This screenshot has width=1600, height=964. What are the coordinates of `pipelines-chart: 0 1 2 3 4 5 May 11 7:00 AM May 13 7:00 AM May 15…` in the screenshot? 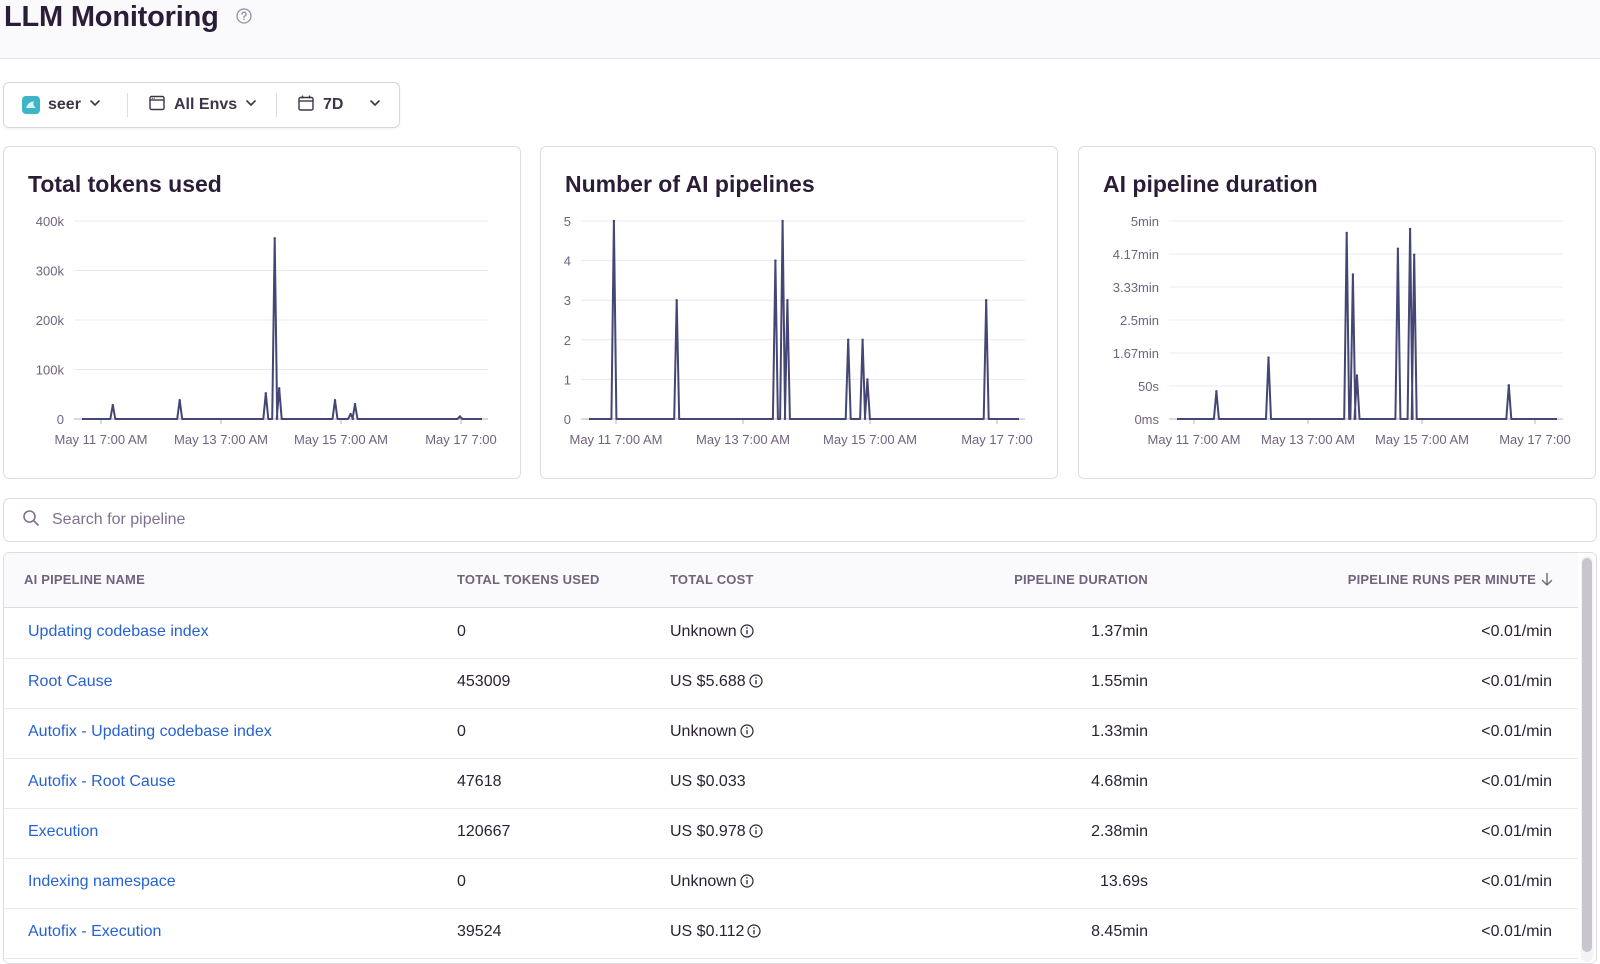 It's located at (800, 313).